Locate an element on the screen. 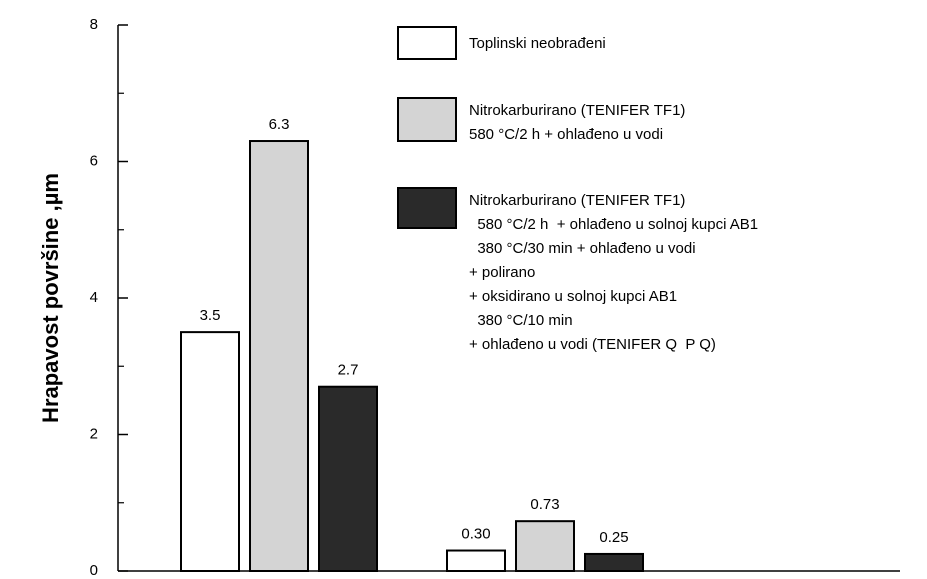 This screenshot has height=579, width=927. data-label: 0.25 is located at coordinates (613, 537).